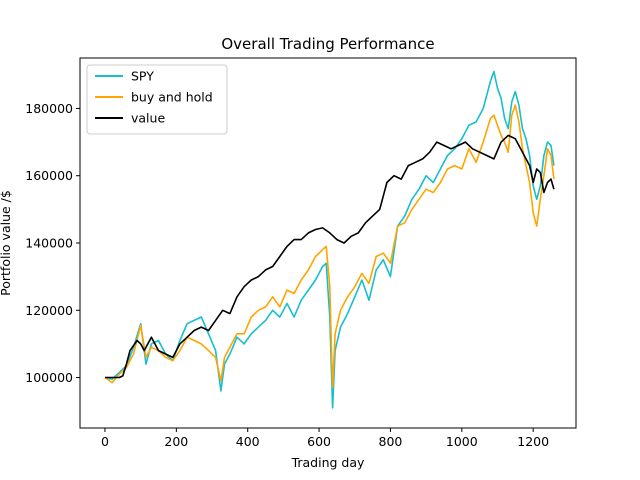 Image resolution: width=640 pixels, height=480 pixels. What do you see at coordinates (172, 97) in the screenshot?
I see `legend-label: buy and hold` at bounding box center [172, 97].